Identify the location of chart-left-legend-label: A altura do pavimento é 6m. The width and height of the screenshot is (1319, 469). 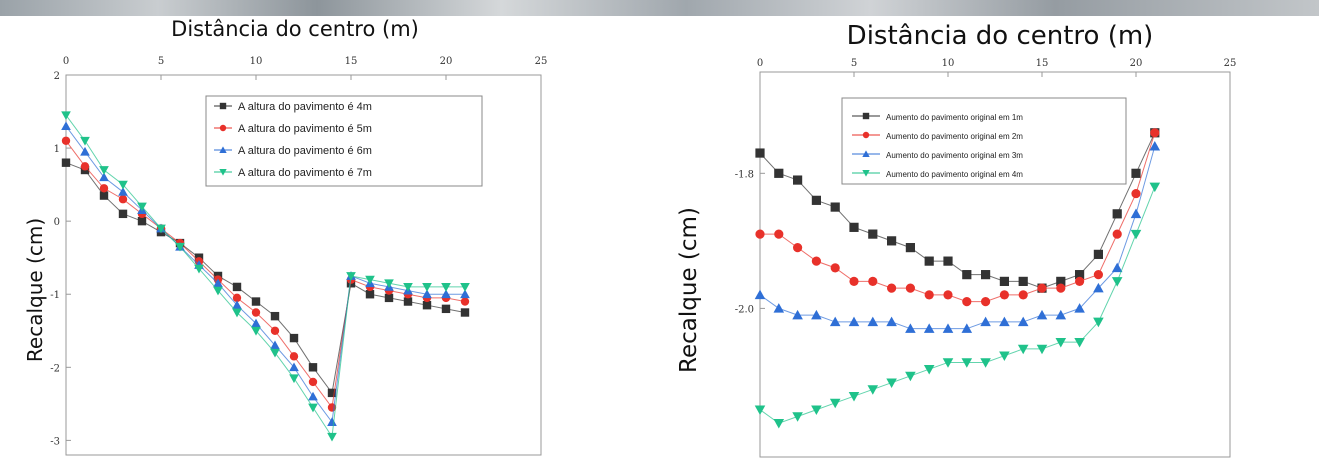
(305, 151).